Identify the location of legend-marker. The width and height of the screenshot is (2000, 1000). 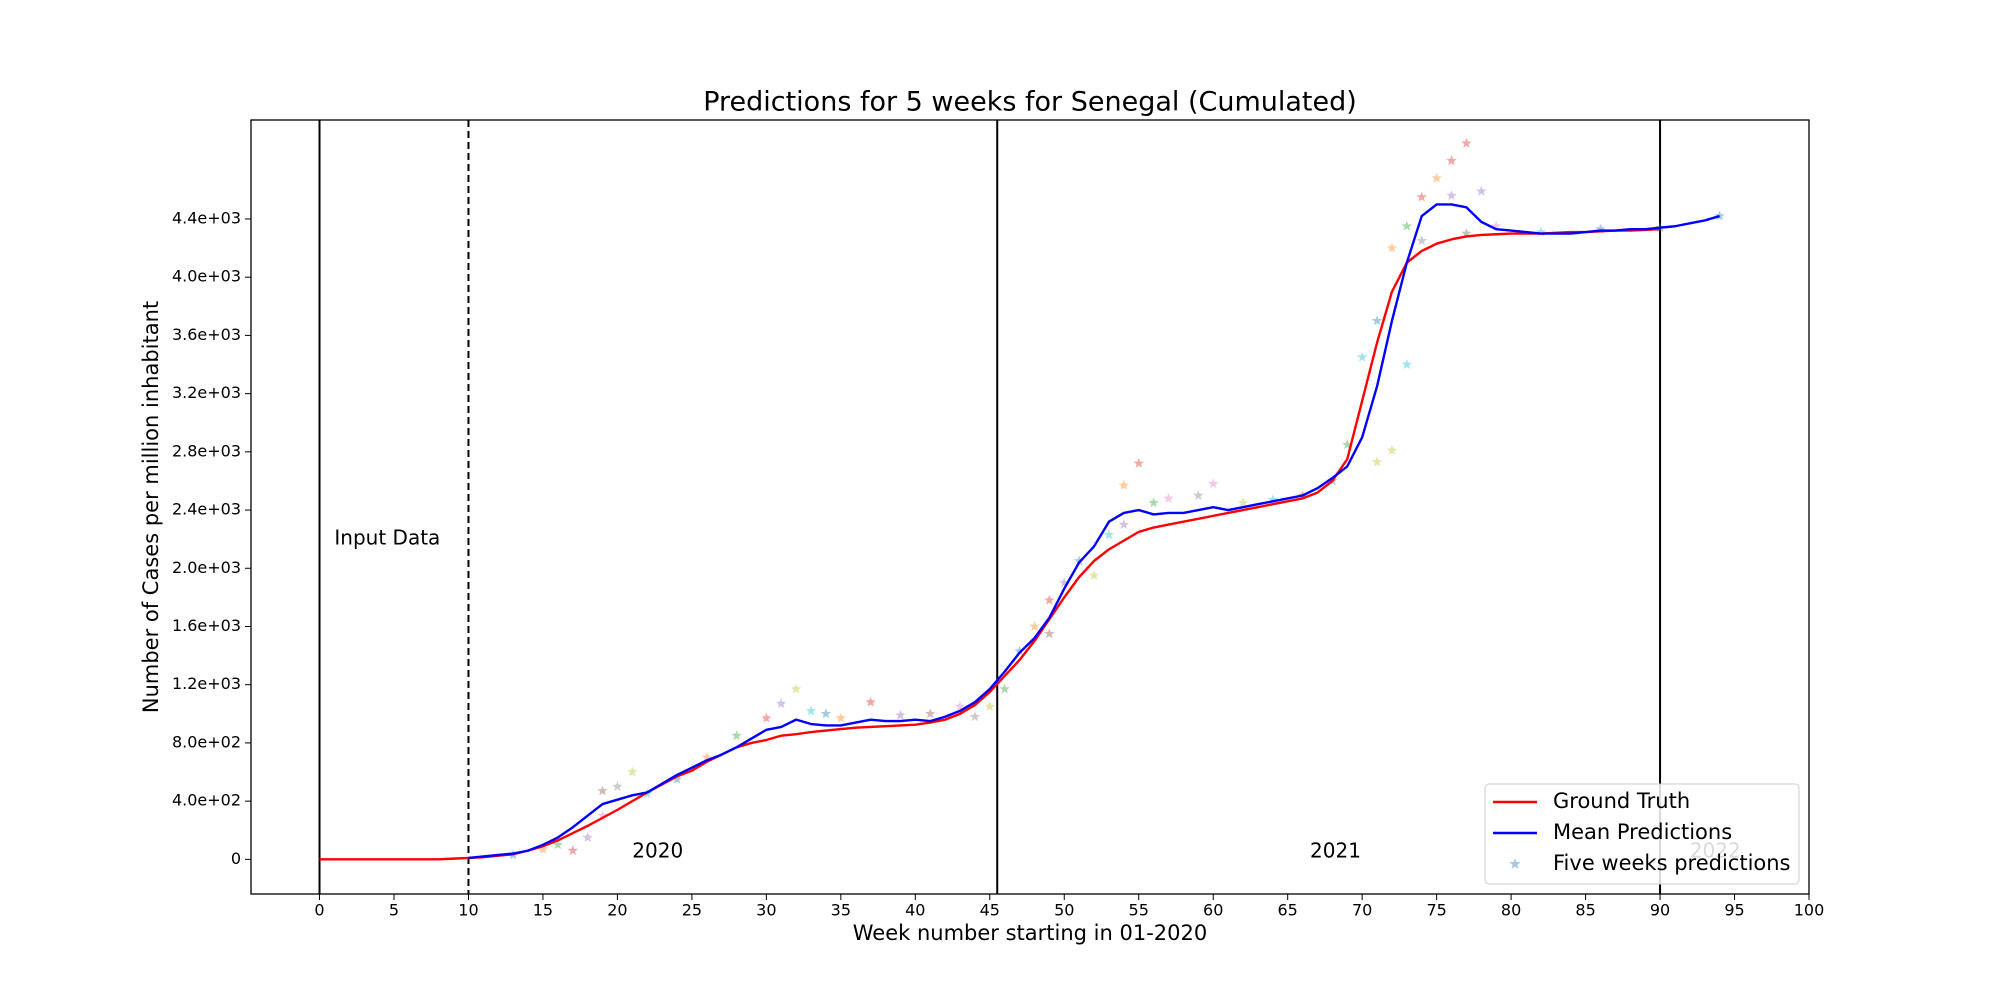
(1515, 863).